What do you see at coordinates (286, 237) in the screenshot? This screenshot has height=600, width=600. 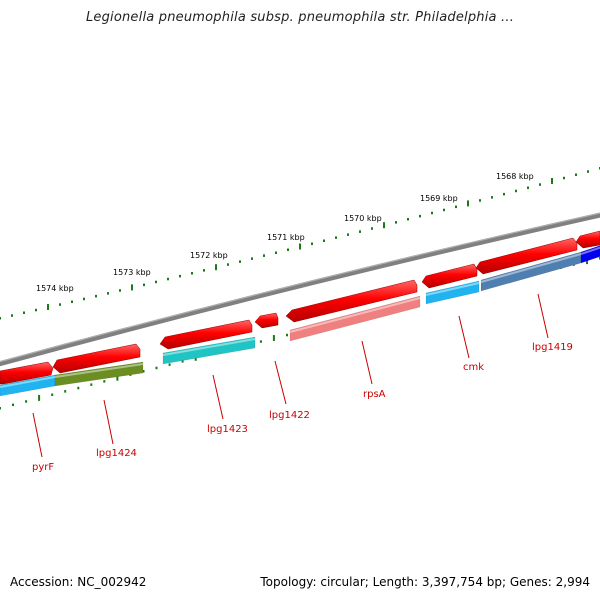 I see `scale-label-1571: 1571 kbp` at bounding box center [286, 237].